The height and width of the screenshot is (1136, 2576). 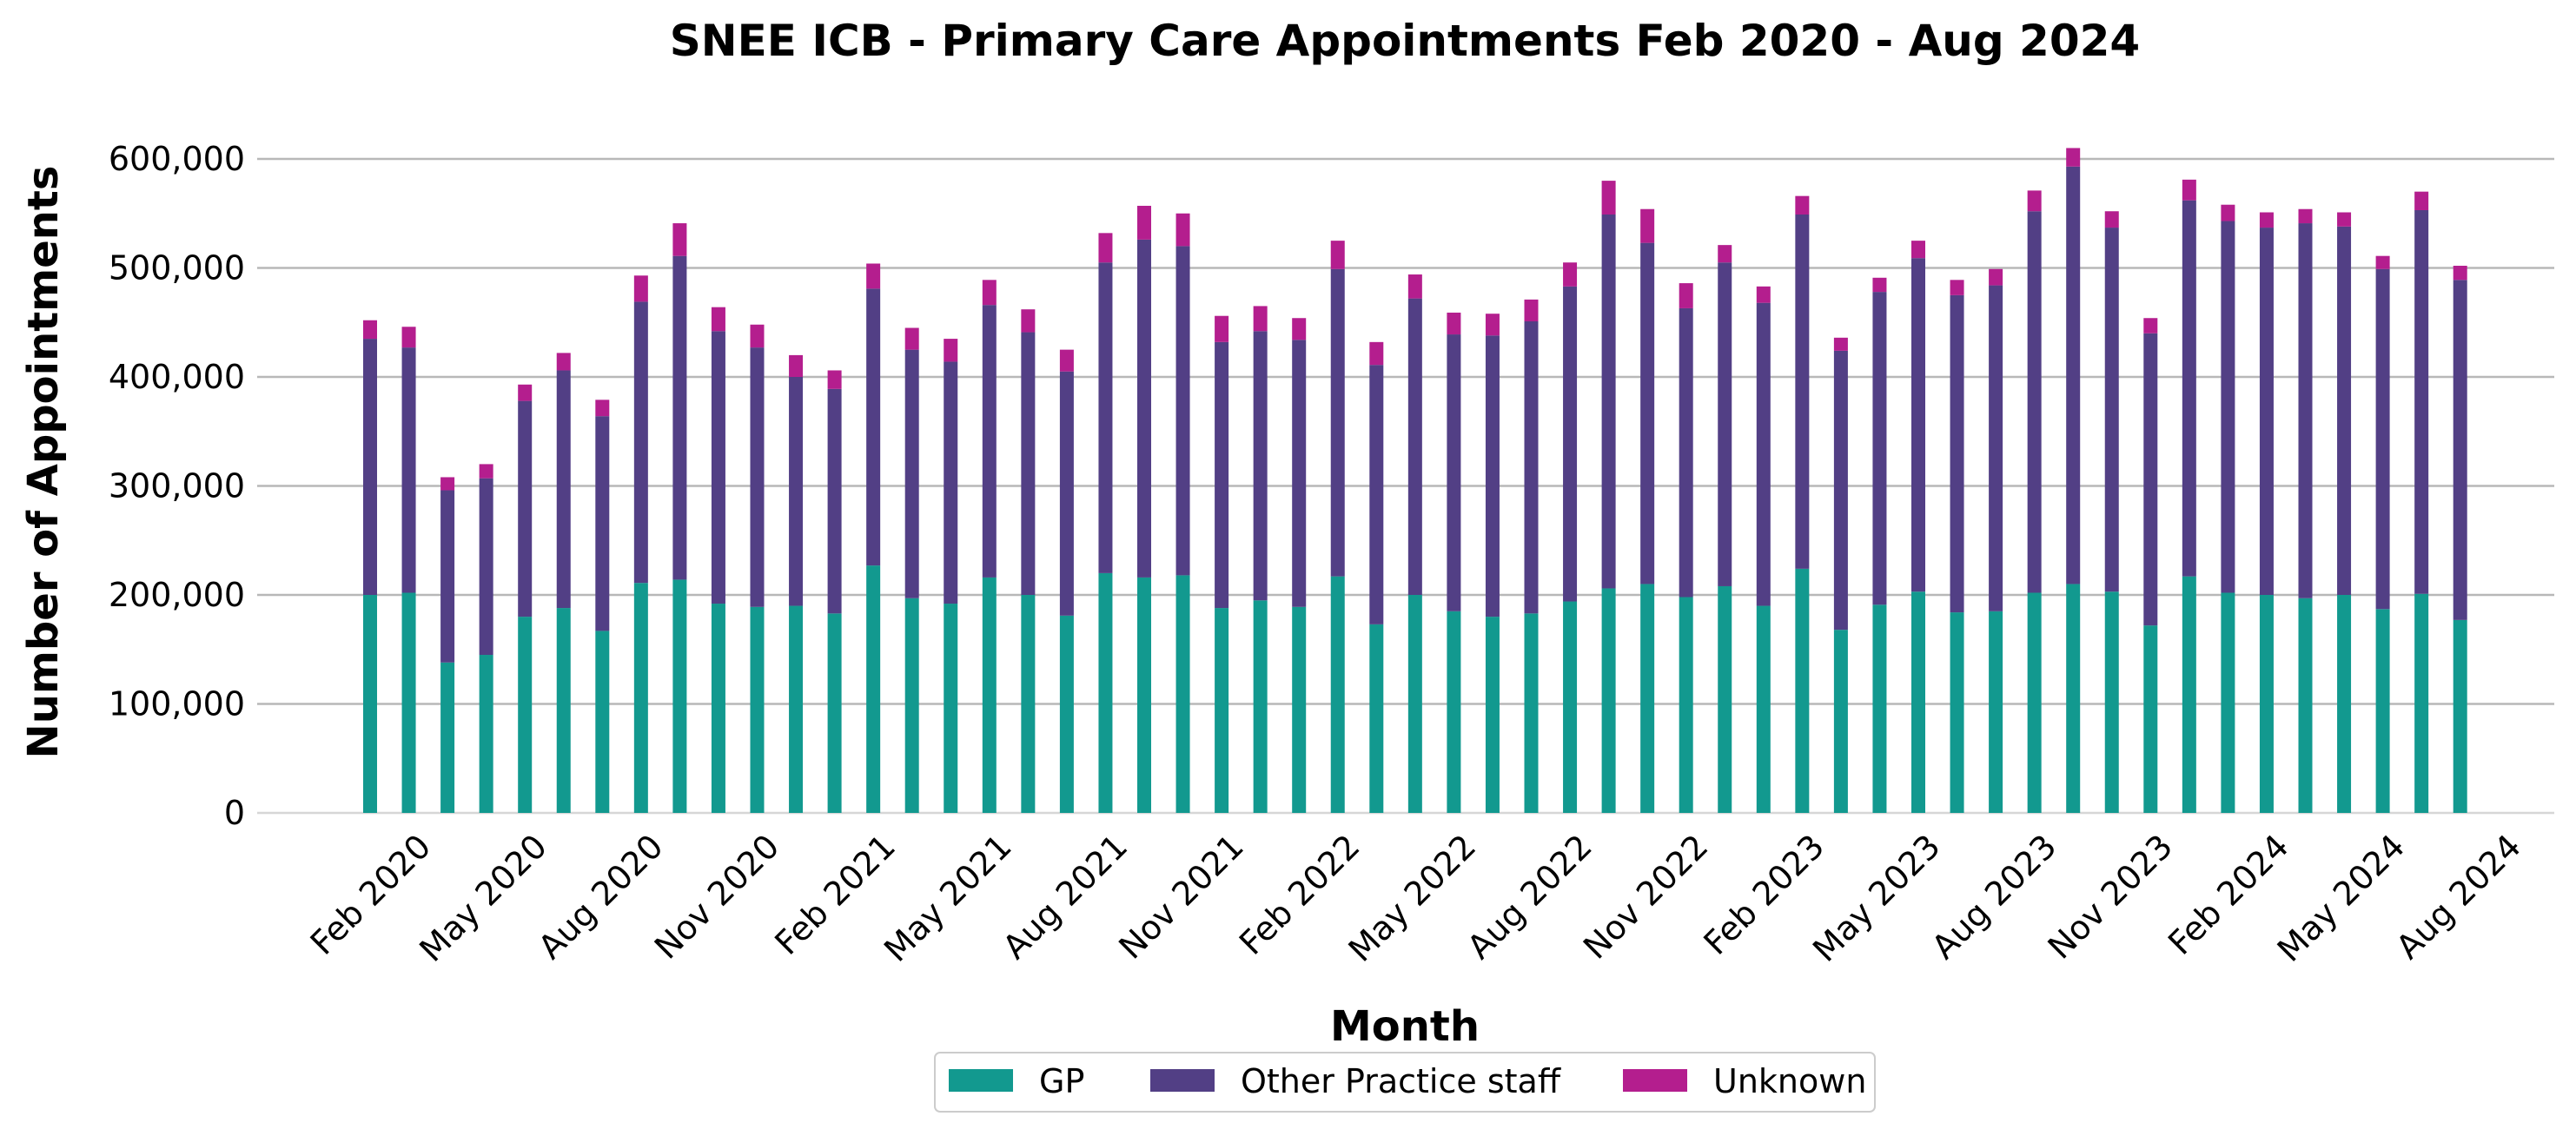 What do you see at coordinates (1144, 222) in the screenshot?
I see `bar-unknown-oct-2021` at bounding box center [1144, 222].